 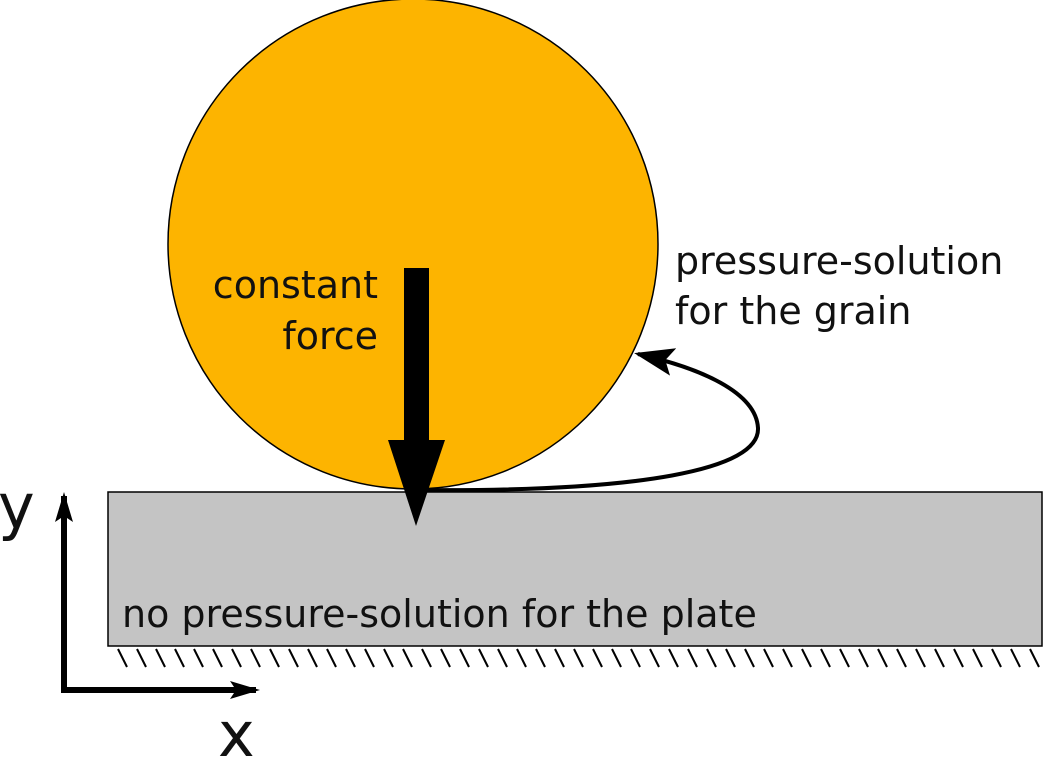 What do you see at coordinates (330, 336) in the screenshot?
I see `force-label-line2: force` at bounding box center [330, 336].